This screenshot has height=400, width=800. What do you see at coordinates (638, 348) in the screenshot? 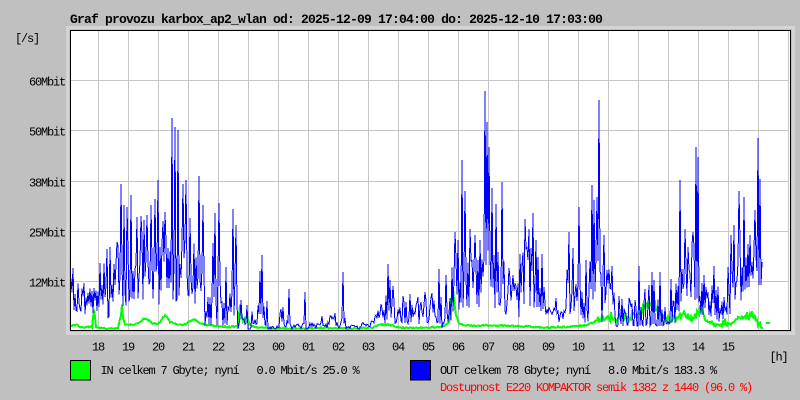
I see `svg-text: 12` at bounding box center [638, 348].